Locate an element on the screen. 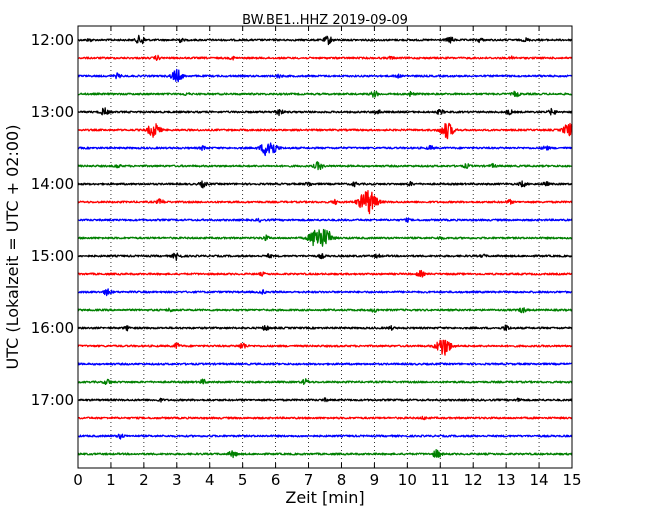 Image resolution: width=650 pixels, height=520 pixels. x-tick-label-14: 14 is located at coordinates (539, 480).